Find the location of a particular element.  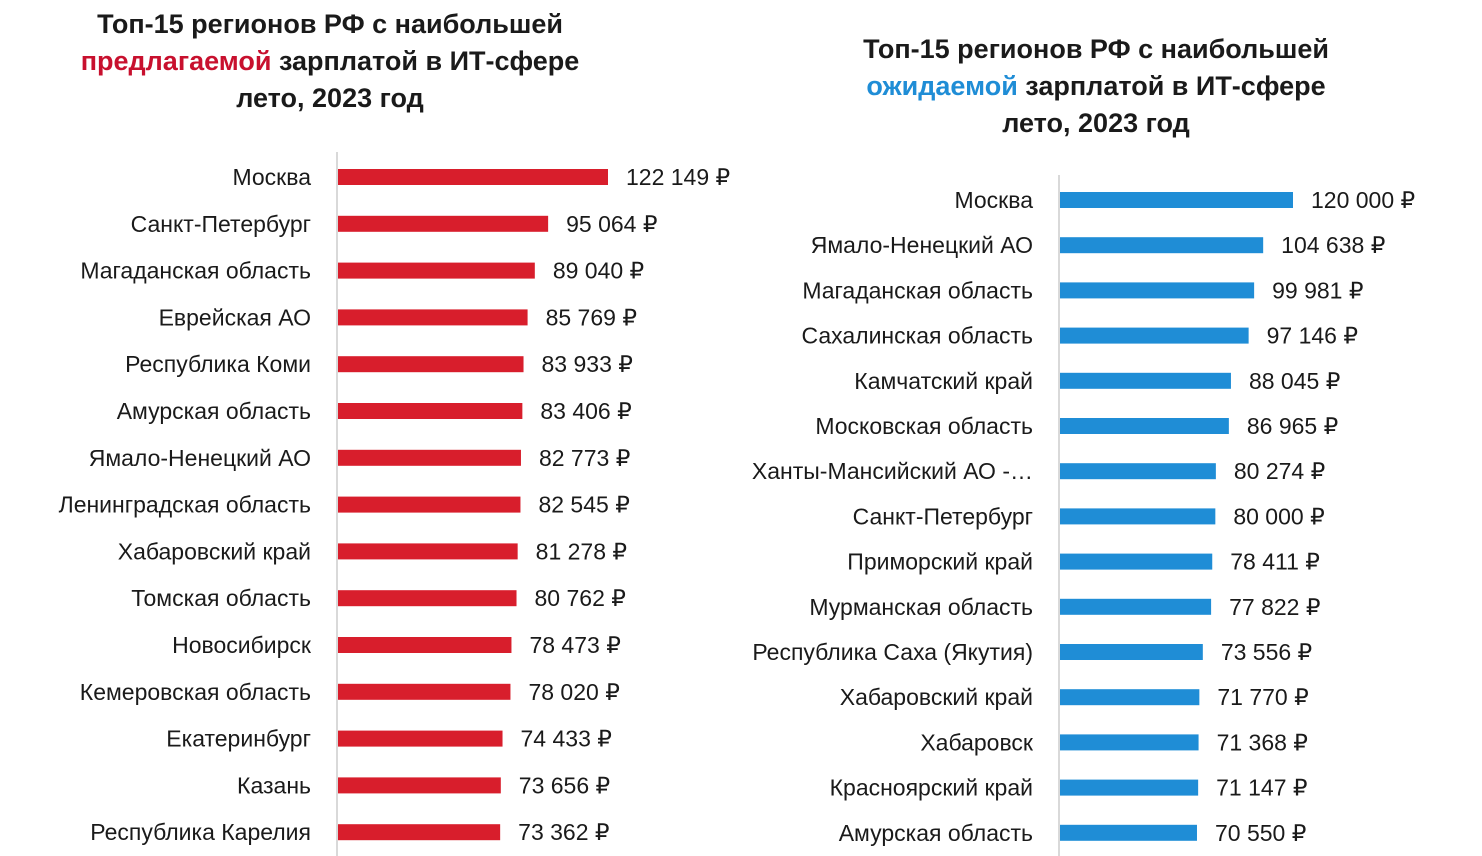

category-label: Казань is located at coordinates (274, 785).